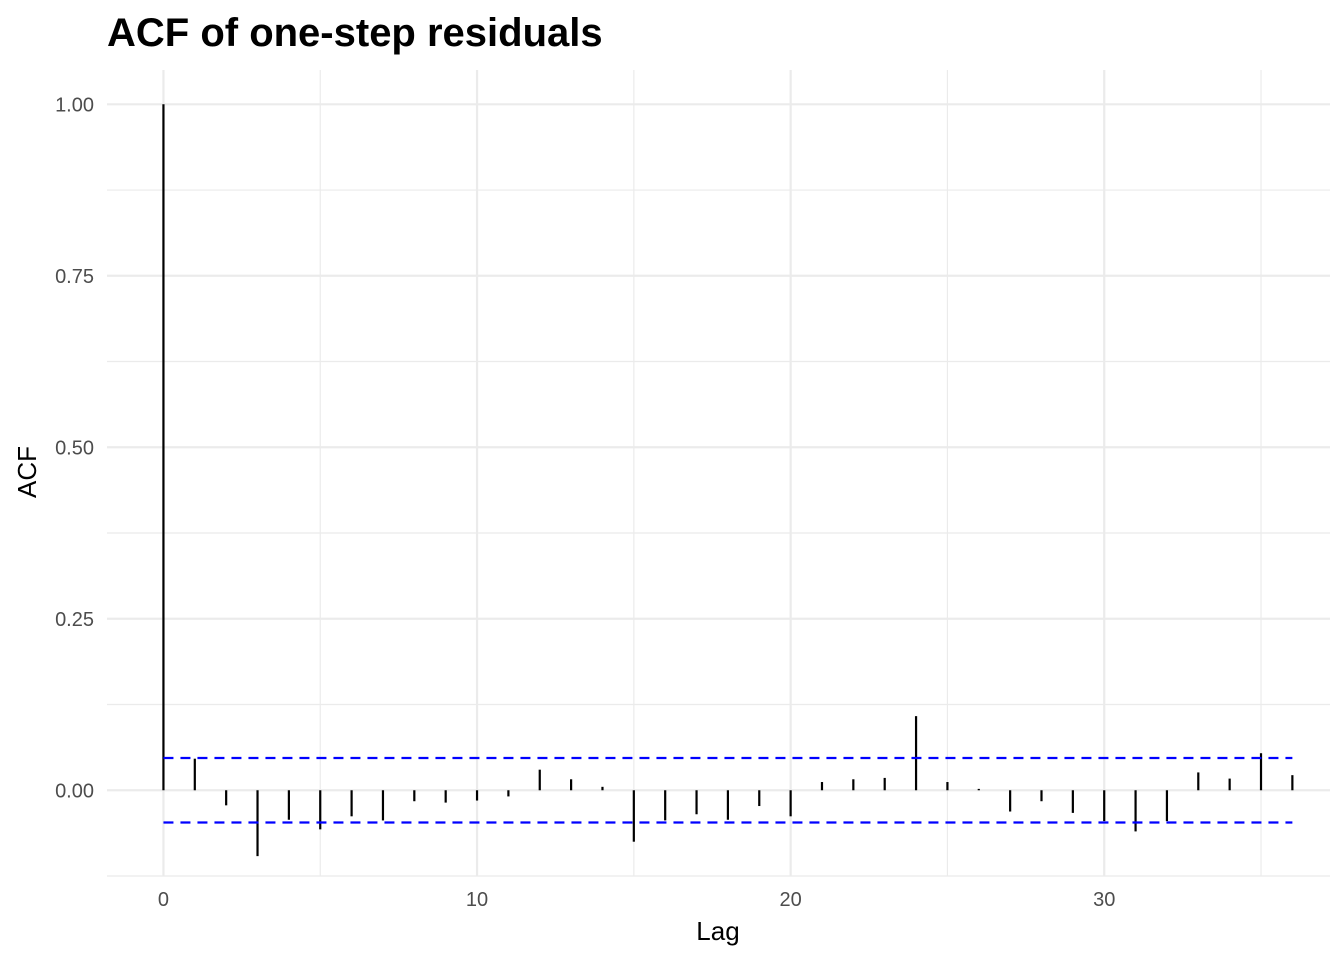 This screenshot has width=1344, height=960. Describe the element at coordinates (74, 620) in the screenshot. I see `y-tick-label: 0.25` at that location.